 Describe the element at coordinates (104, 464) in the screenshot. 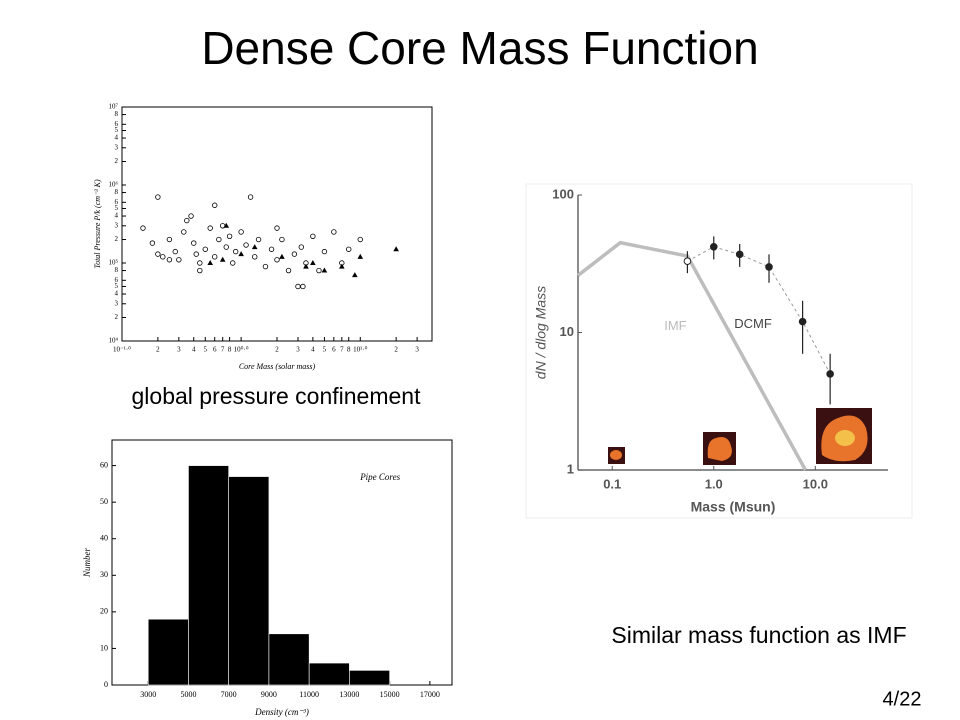

I see `y-tick-label: 60` at that location.